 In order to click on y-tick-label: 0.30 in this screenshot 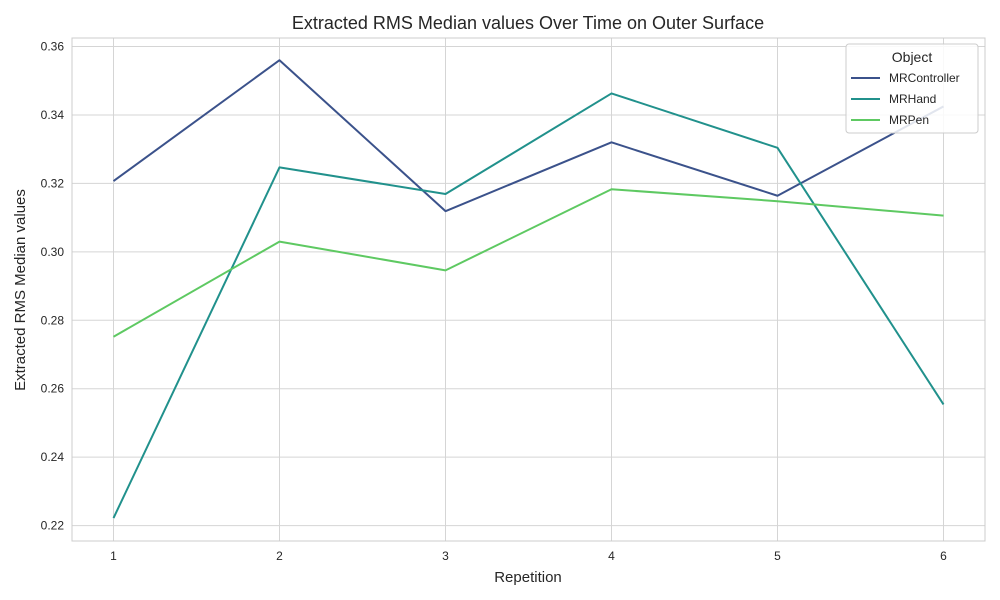, I will do `click(53, 252)`.